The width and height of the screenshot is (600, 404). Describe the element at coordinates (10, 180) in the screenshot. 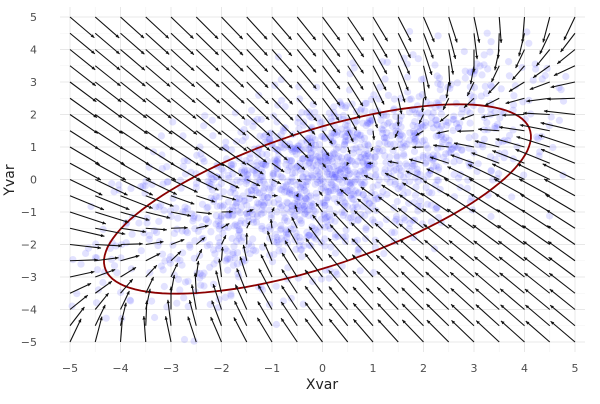

I see `y-axis-title: Yvar` at that location.